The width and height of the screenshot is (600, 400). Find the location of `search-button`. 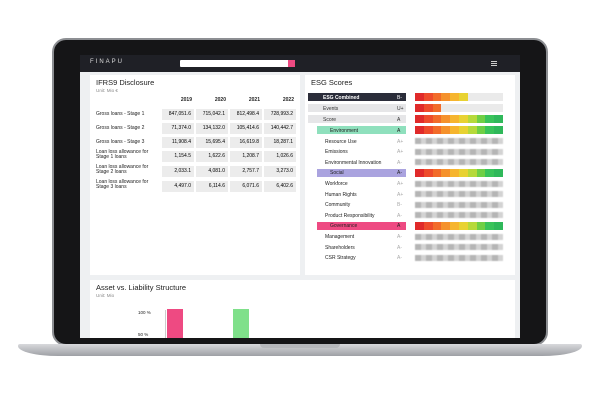

search-button is located at coordinates (291, 63).